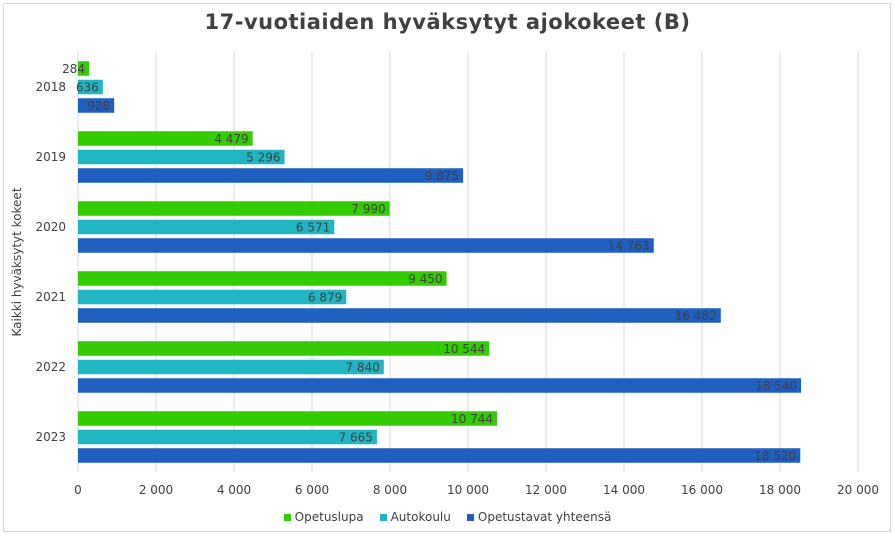  I want to click on data-label: 18 520, so click(775, 456).